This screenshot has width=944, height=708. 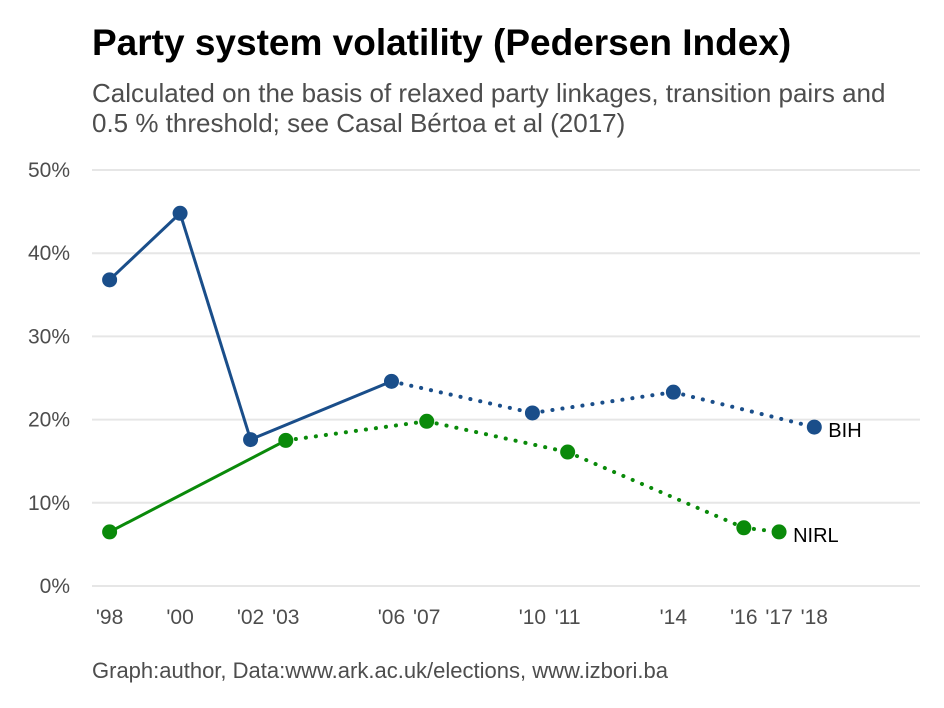 I want to click on y-axis-ticks: 0% 10% 20% 30% 40% 50%, so click(x=49, y=378).